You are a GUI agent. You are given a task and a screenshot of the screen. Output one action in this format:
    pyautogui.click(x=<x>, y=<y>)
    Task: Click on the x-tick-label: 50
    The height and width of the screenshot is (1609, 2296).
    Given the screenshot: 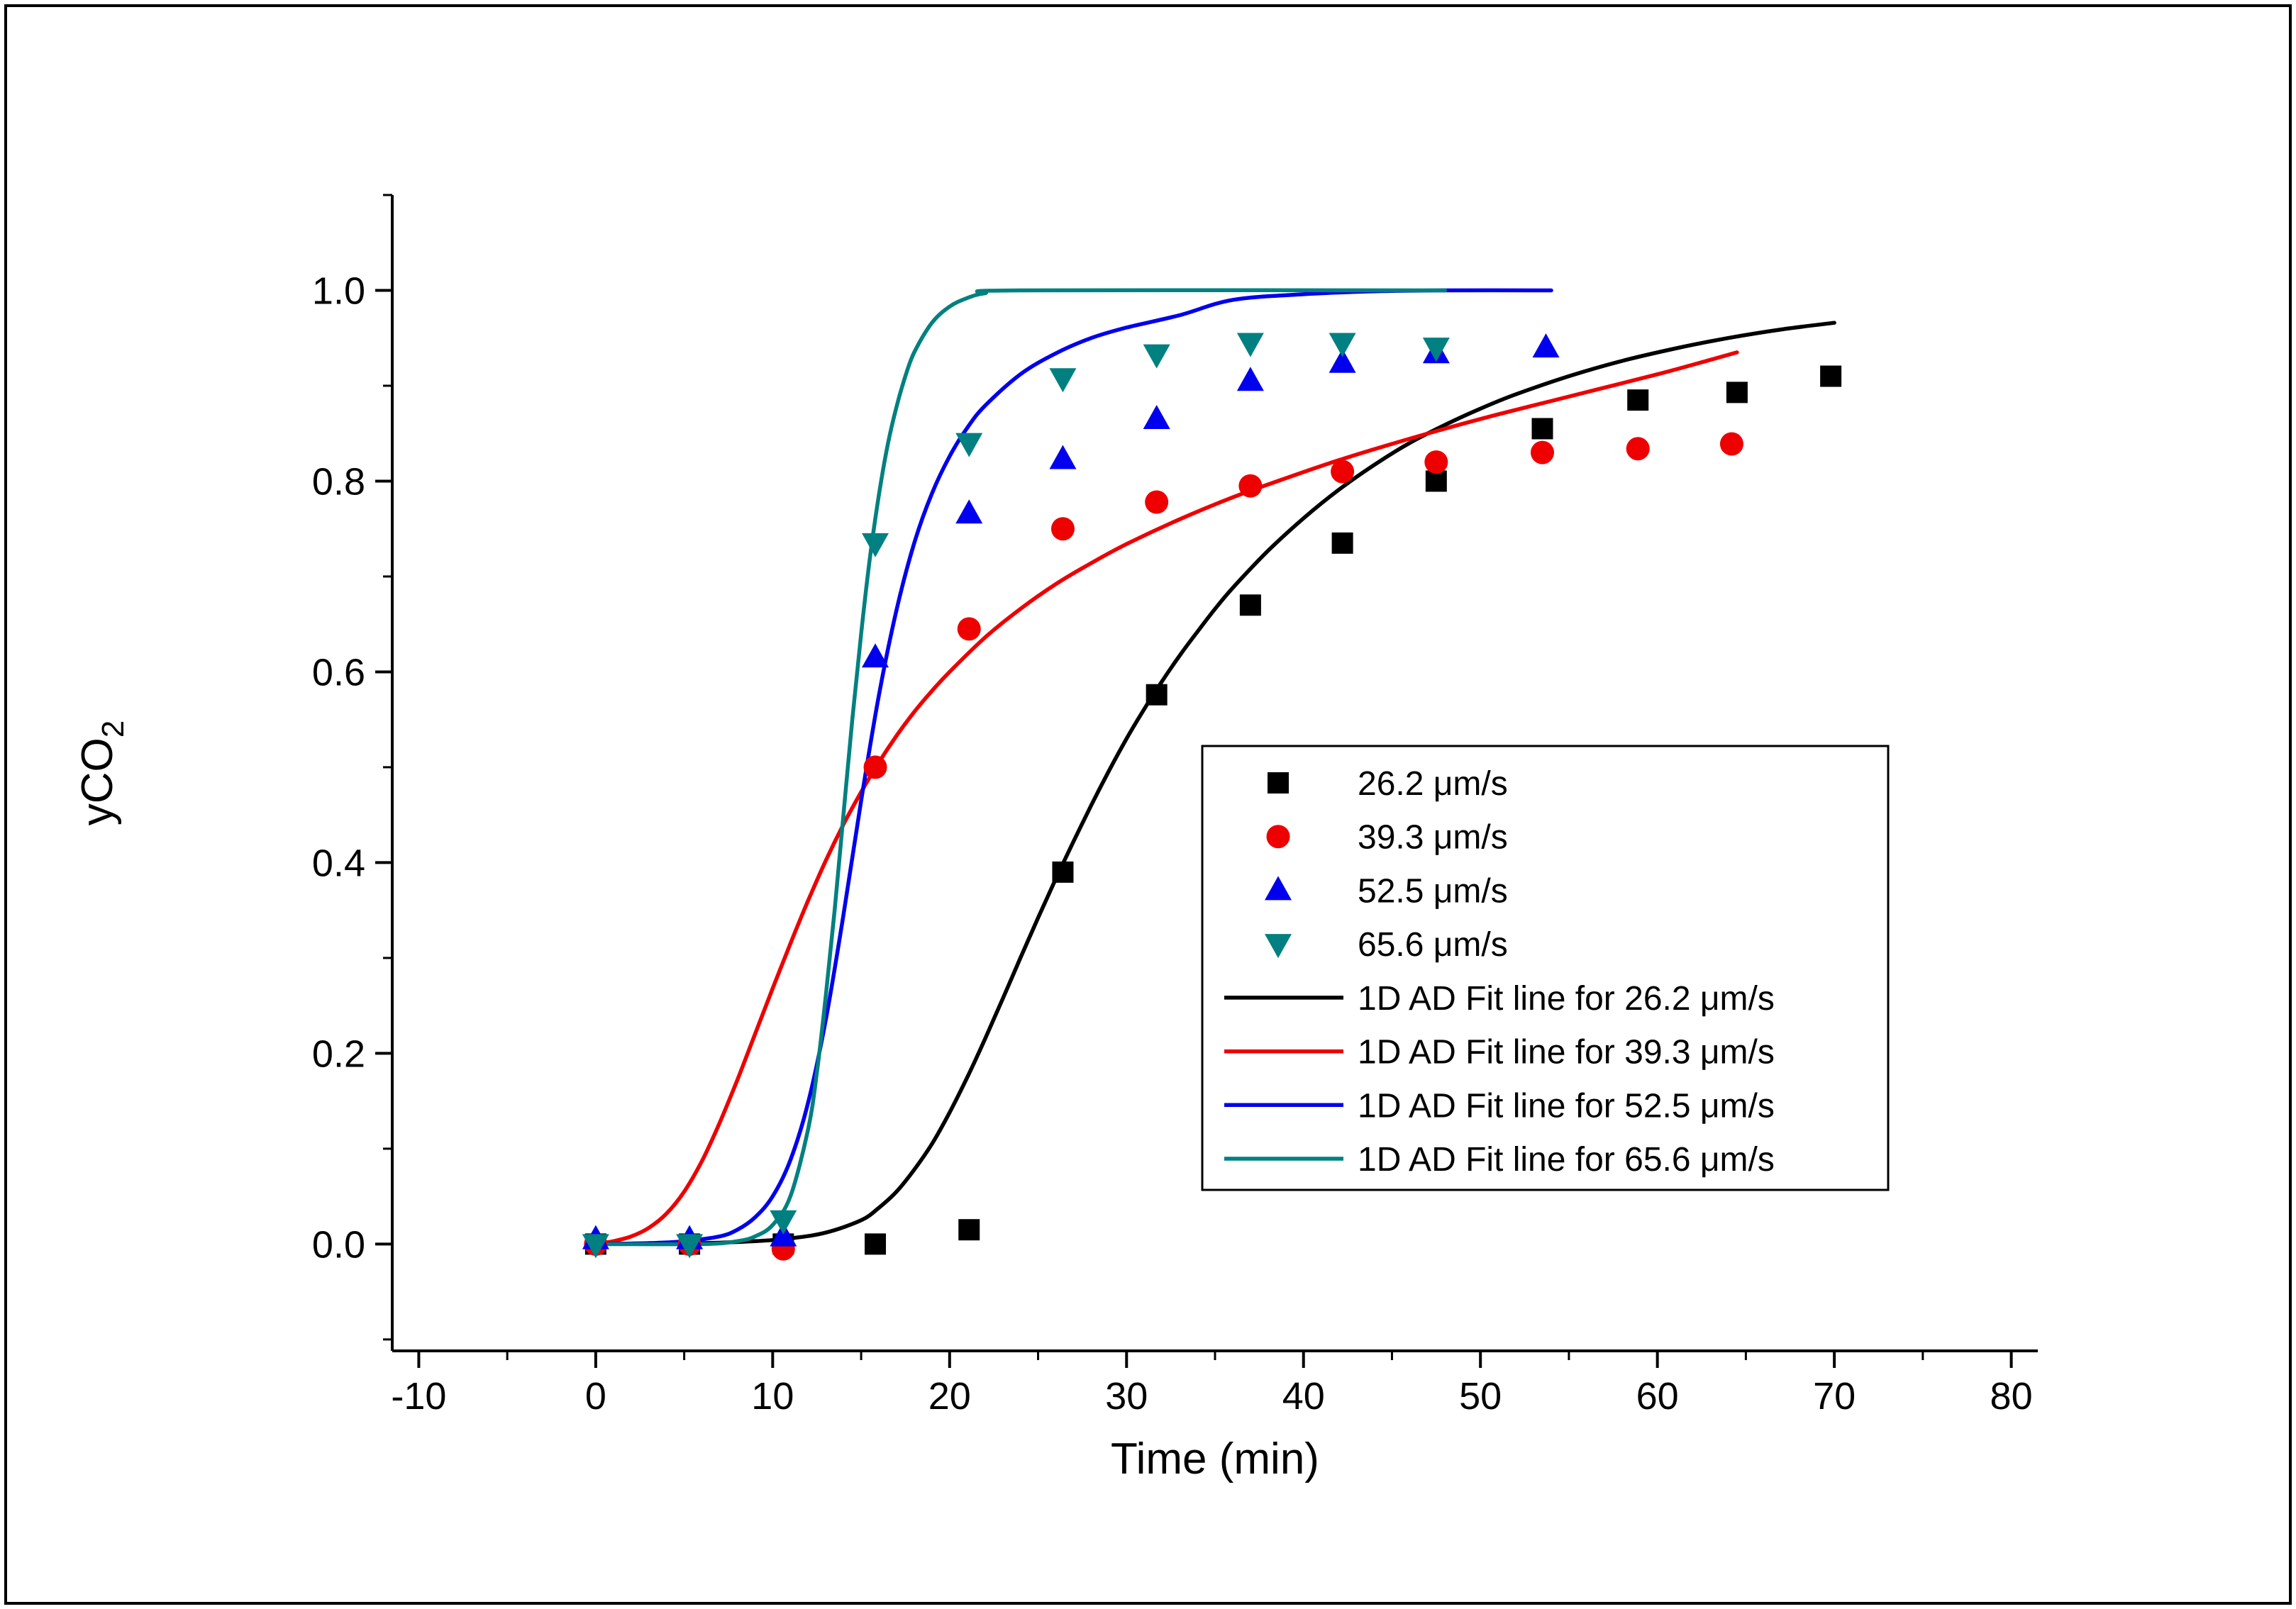 What is the action you would take?
    pyautogui.click(x=1480, y=1396)
    